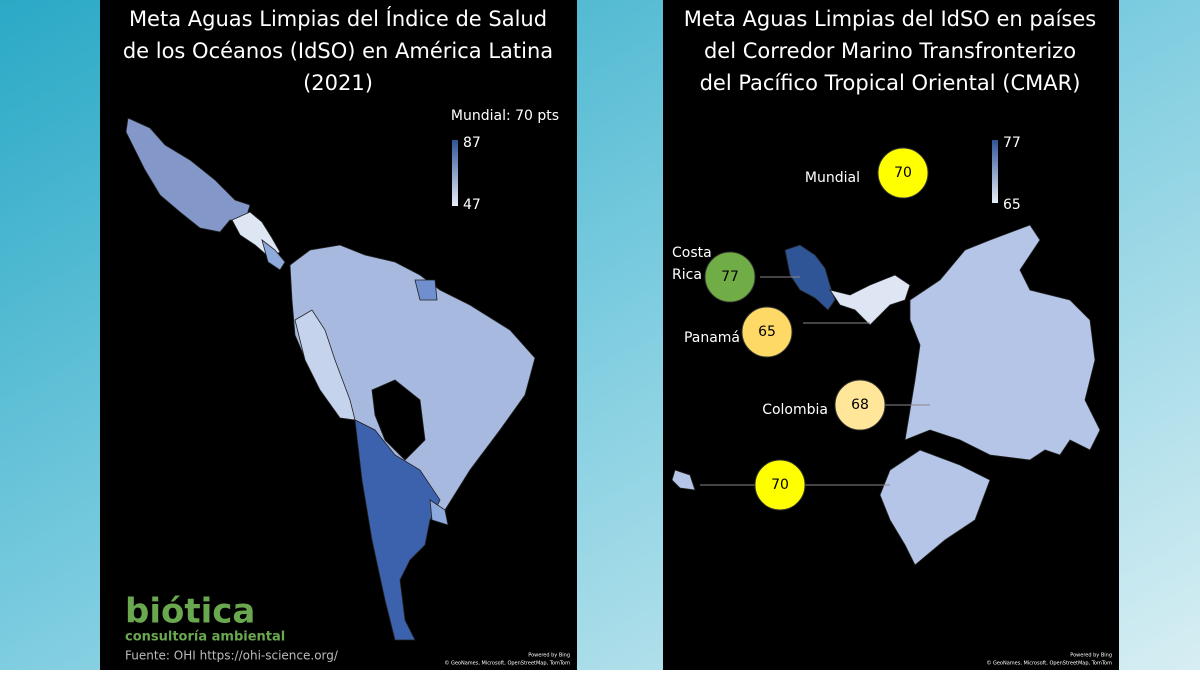 The width and height of the screenshot is (1200, 674). Describe the element at coordinates (712, 338) in the screenshot. I see `bubble-label: Panamá` at that location.